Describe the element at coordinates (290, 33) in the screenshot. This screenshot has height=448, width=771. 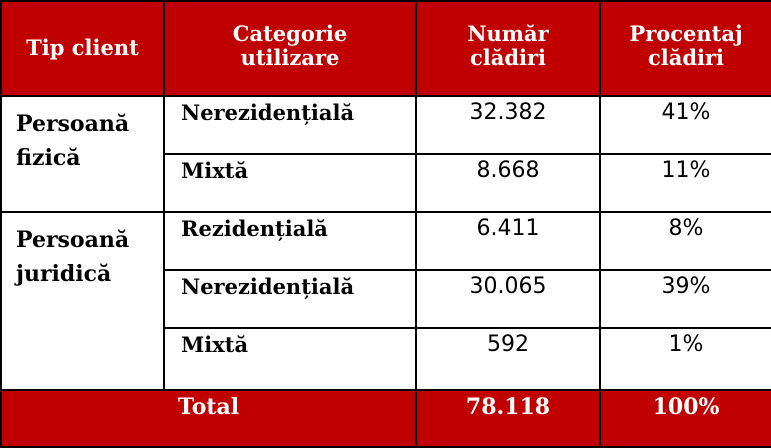
I see `header-categorie-line1: Categorie` at that location.